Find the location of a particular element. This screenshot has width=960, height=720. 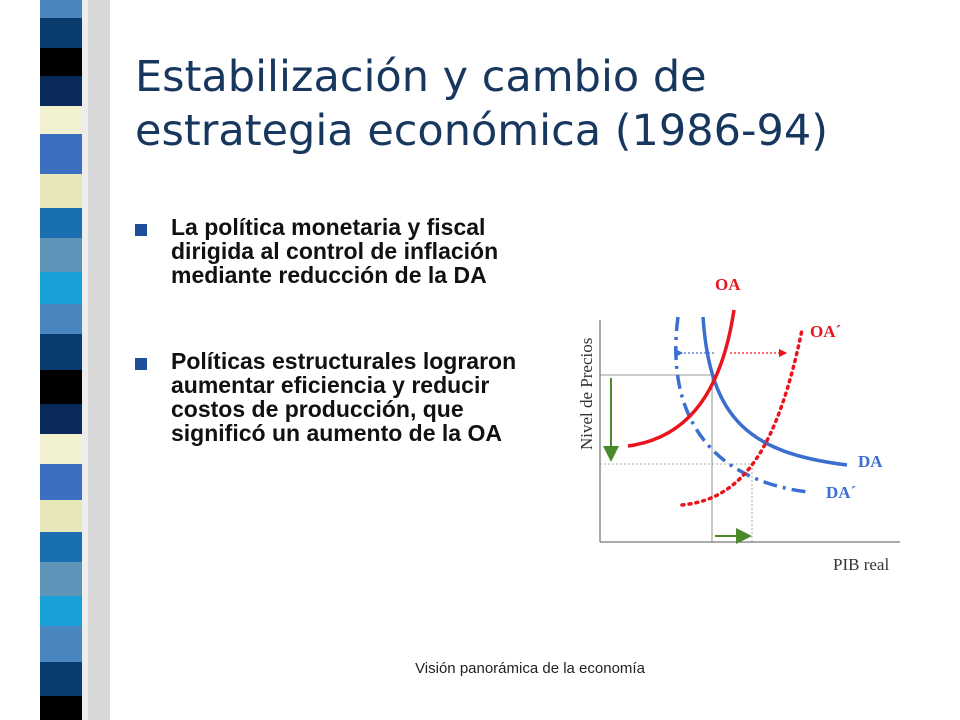

da-prime-curve is located at coordinates (741, 405).